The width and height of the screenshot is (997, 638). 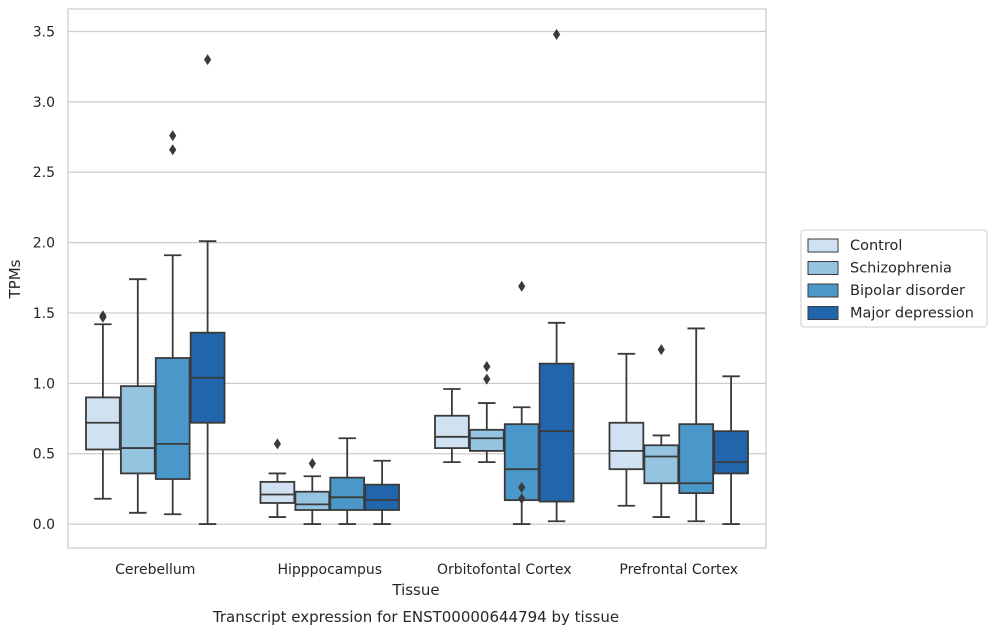 What do you see at coordinates (44, 525) in the screenshot?
I see `y-tick-label: 0.0` at bounding box center [44, 525].